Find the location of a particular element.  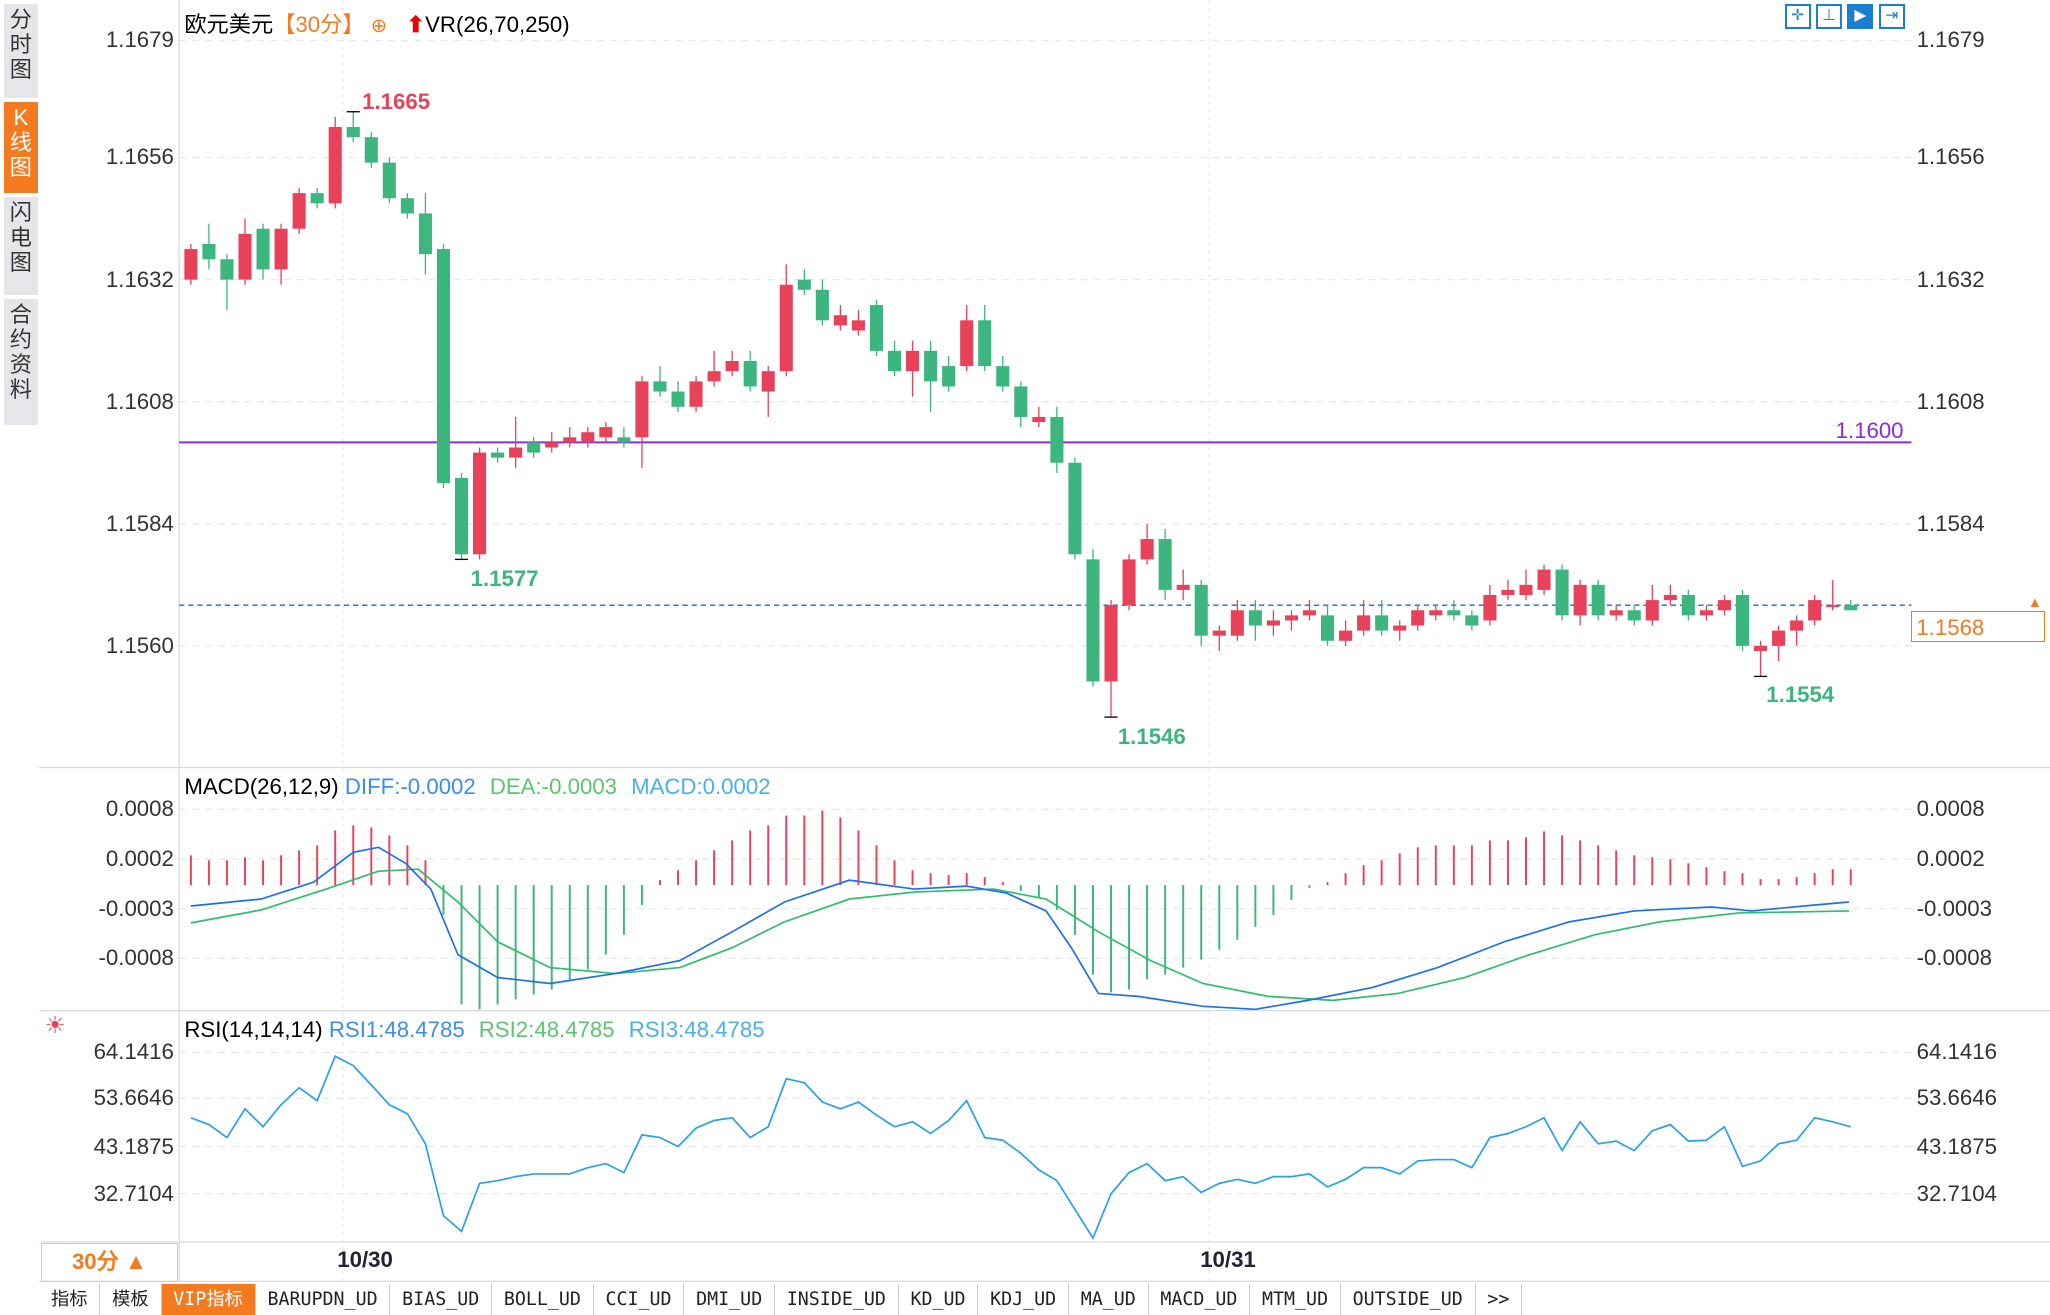

tab-vip-indicators: VIP指标 is located at coordinates (208, 1299).